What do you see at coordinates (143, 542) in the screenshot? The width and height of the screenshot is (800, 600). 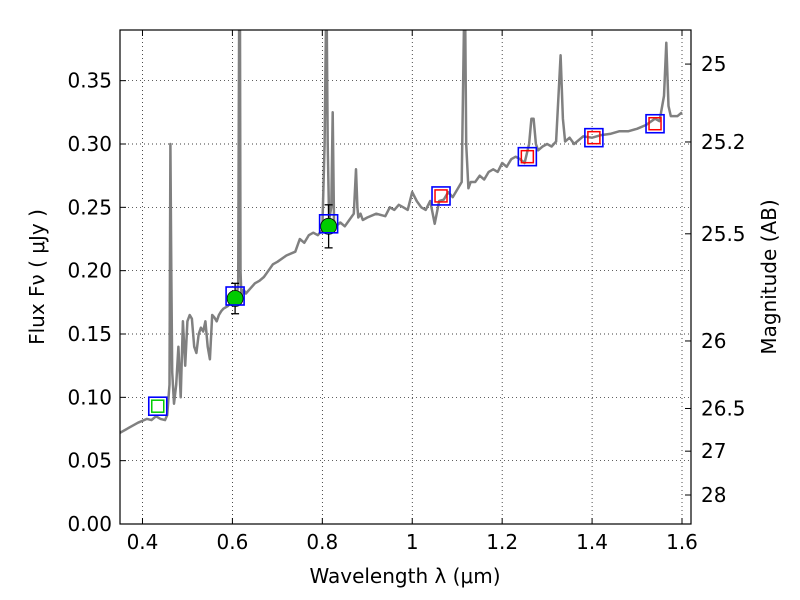 I see `x-tick-label: 0.4` at bounding box center [143, 542].